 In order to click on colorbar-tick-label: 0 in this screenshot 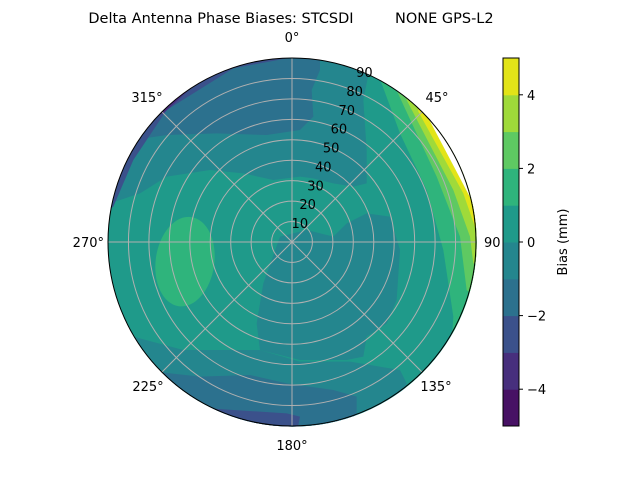, I will do `click(531, 243)`.